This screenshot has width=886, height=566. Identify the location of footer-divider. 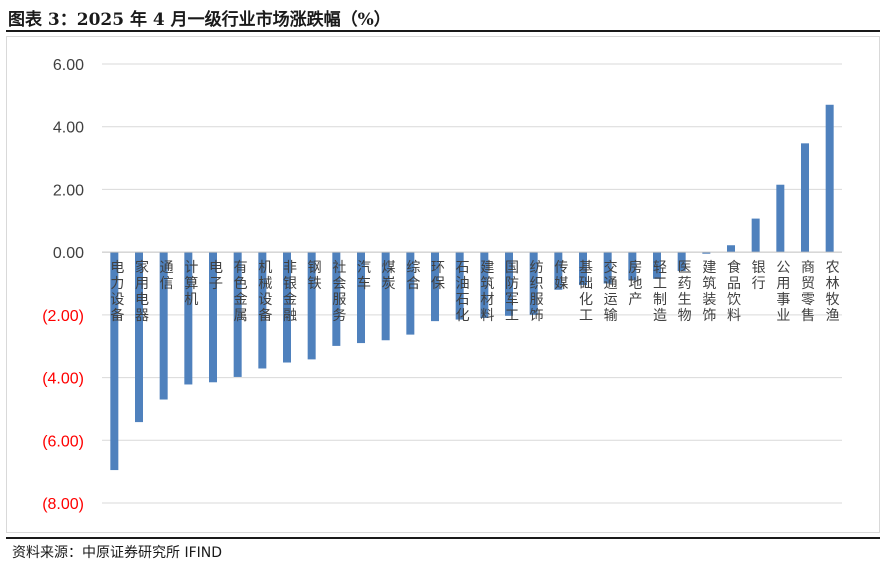
(443, 538).